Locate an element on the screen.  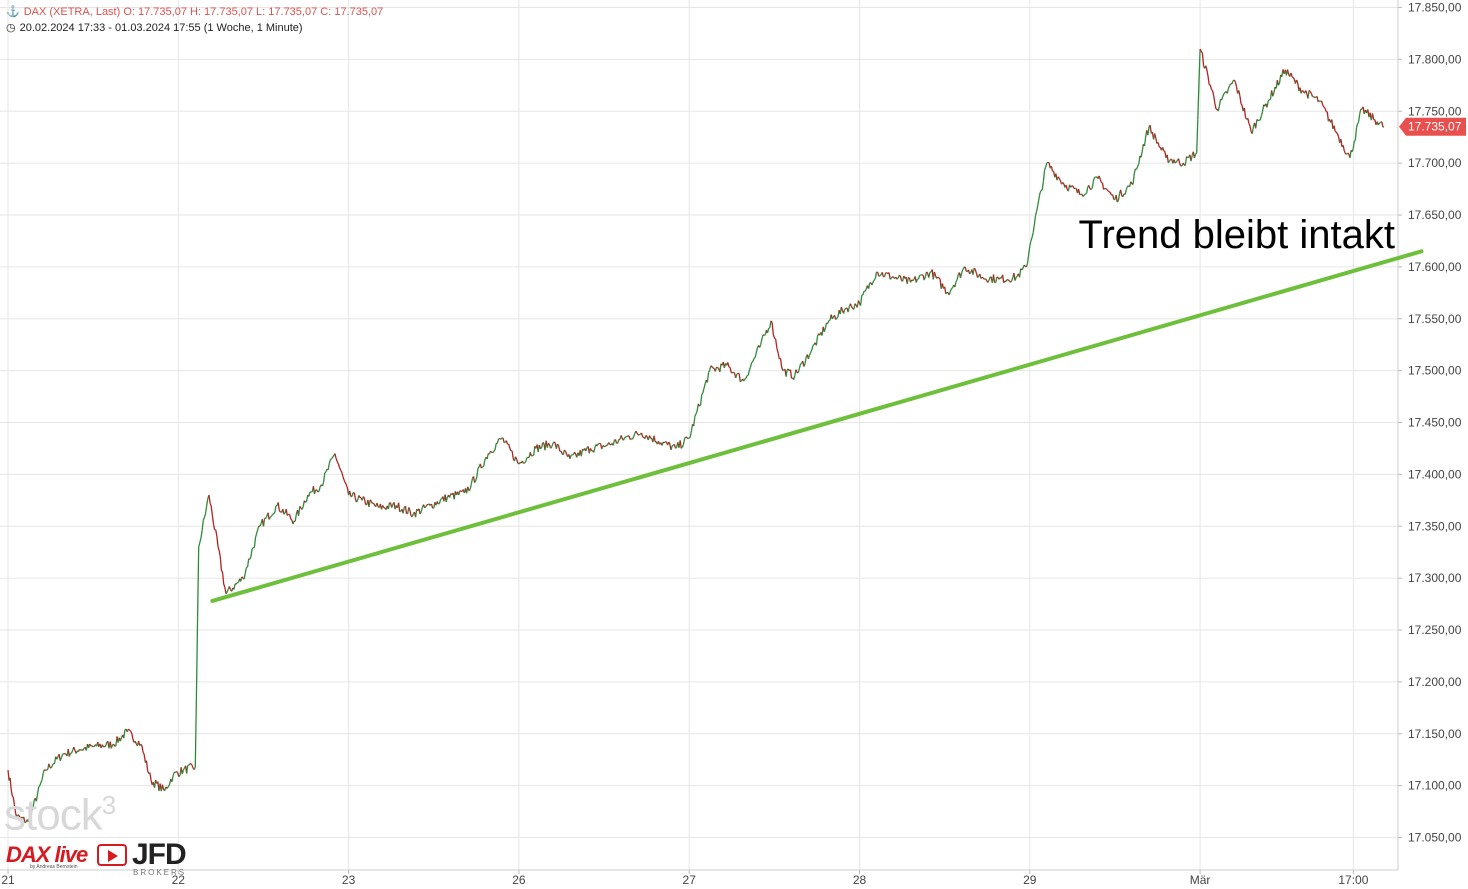
x-tick-label: 28 is located at coordinates (860, 880).